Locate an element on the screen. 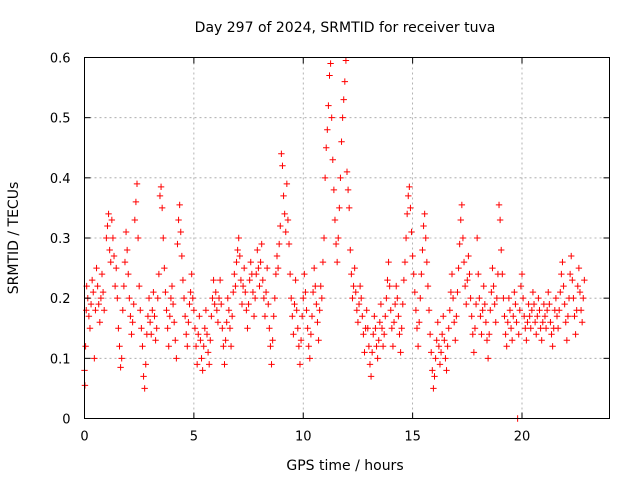 This screenshot has height=480, width=640. y-tick-label: 0.6 is located at coordinates (60, 59).